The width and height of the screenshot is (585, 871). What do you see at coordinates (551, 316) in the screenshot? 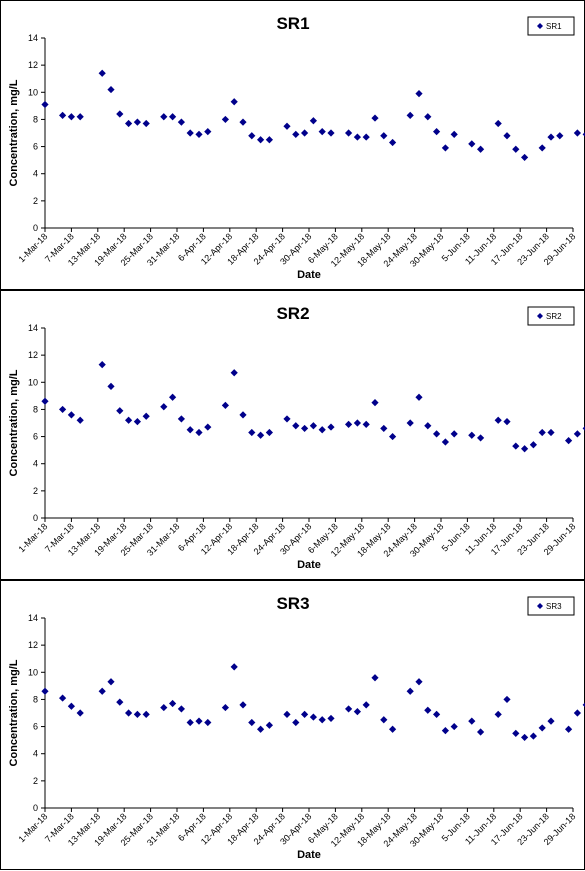
I see `legend: SR2` at bounding box center [551, 316].